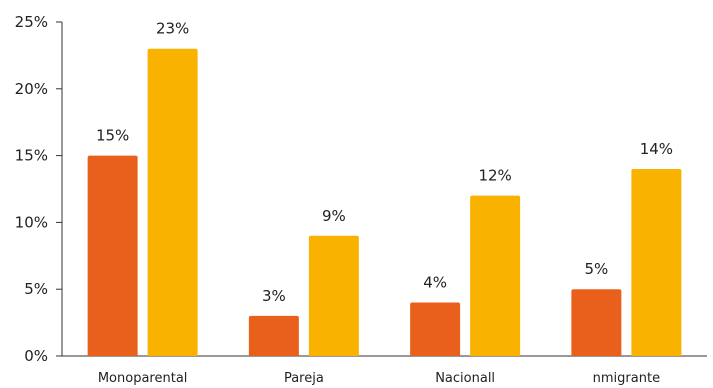 The image size is (713, 388). I want to click on y-tick-label: 25%, so click(31, 22).